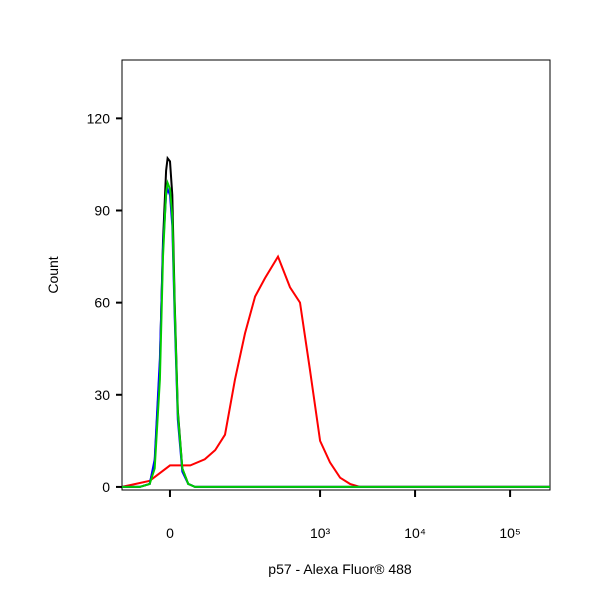 The image size is (600, 600). What do you see at coordinates (102, 211) in the screenshot?
I see `y-tick-label: 90` at bounding box center [102, 211].